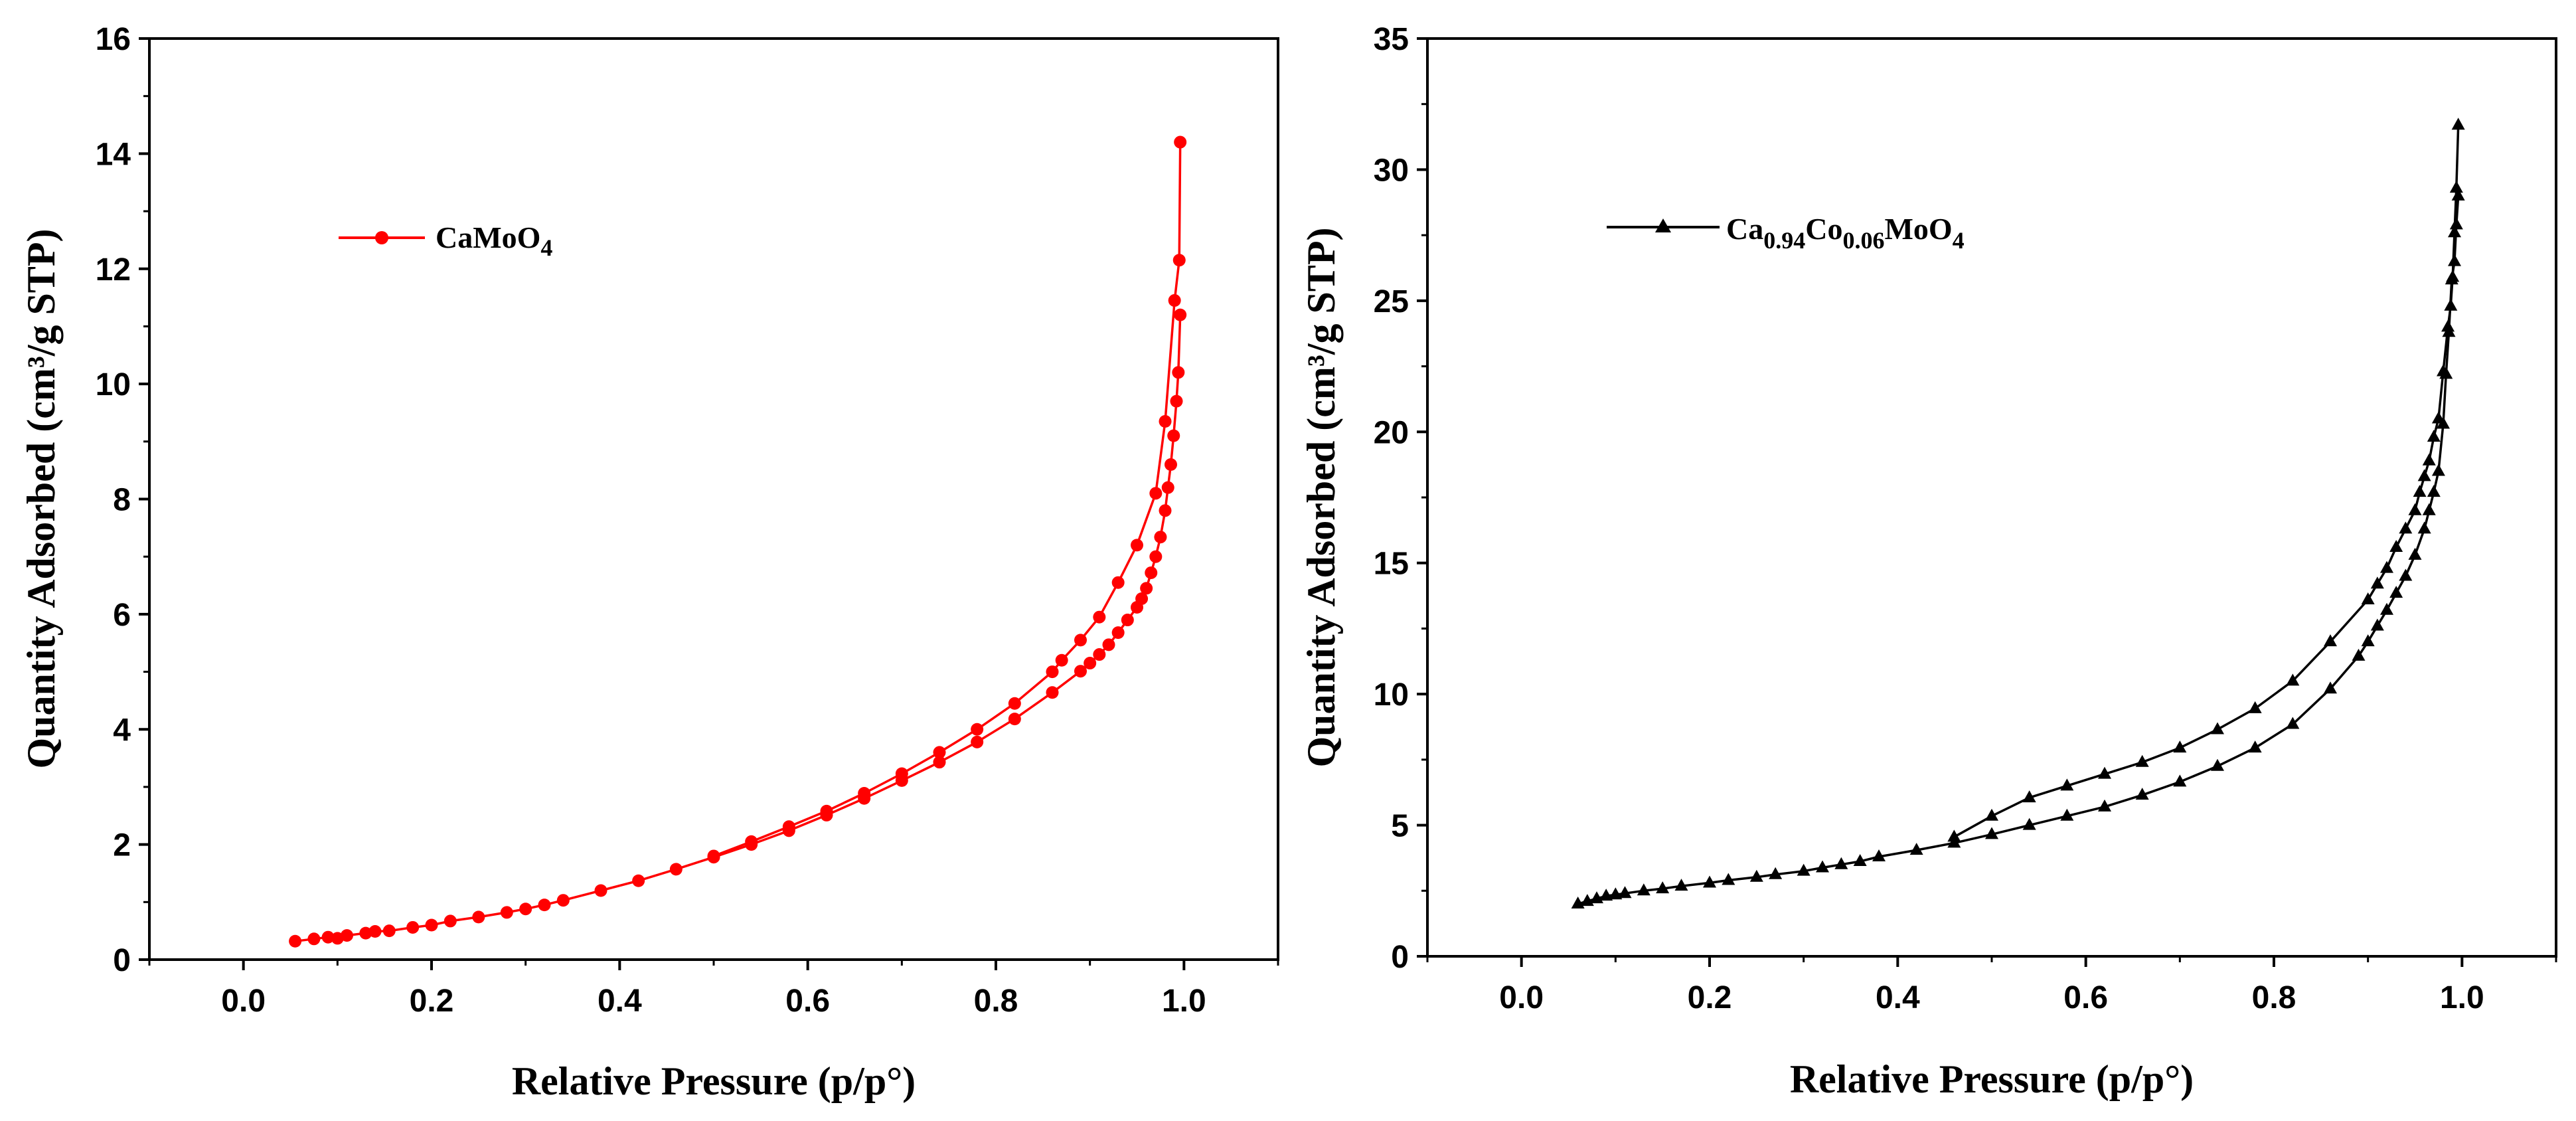  What do you see at coordinates (1391, 301) in the screenshot?
I see `y-tick-label: 25` at bounding box center [1391, 301].